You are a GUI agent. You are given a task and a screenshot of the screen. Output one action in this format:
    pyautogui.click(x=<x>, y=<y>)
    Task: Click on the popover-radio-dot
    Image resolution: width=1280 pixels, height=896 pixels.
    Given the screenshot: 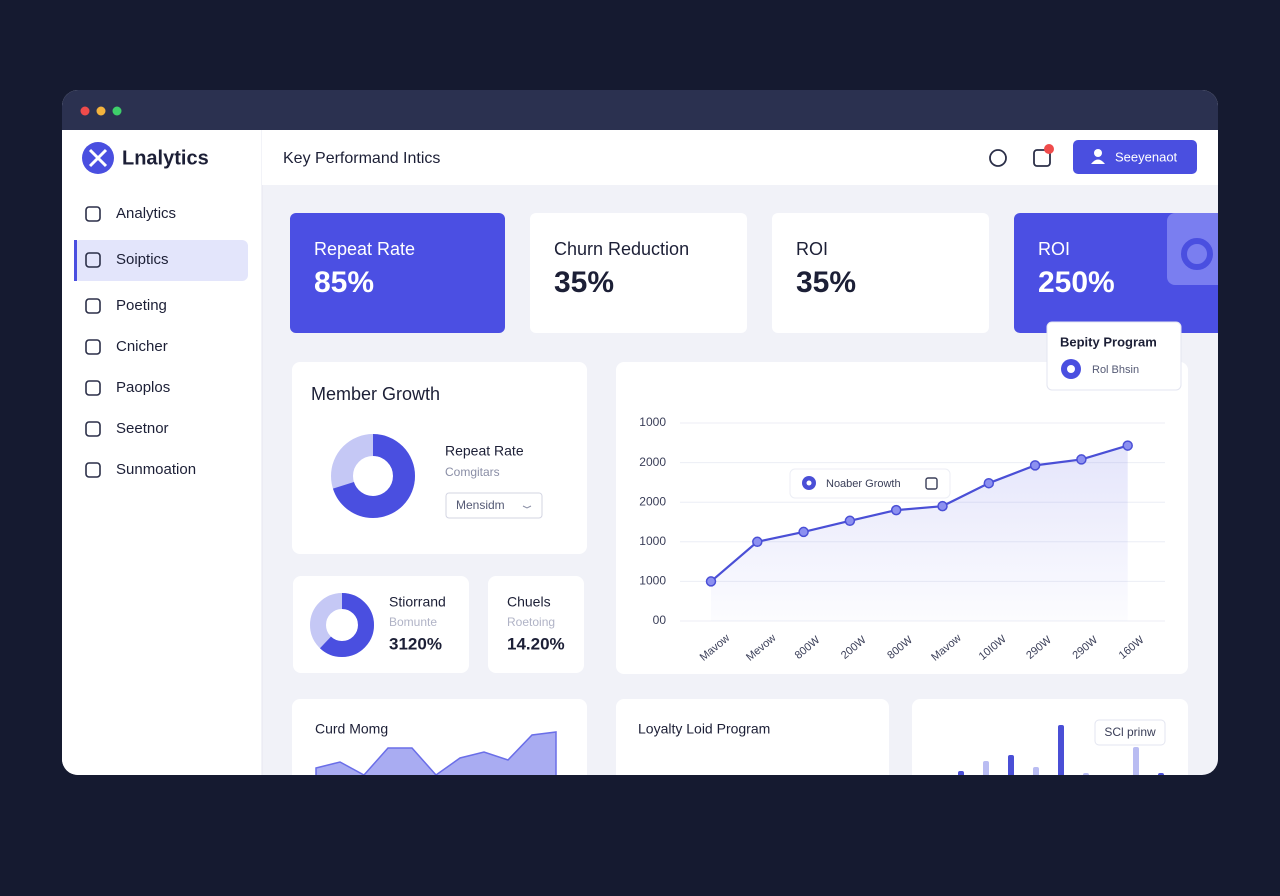 What is the action you would take?
    pyautogui.click(x=1071, y=369)
    